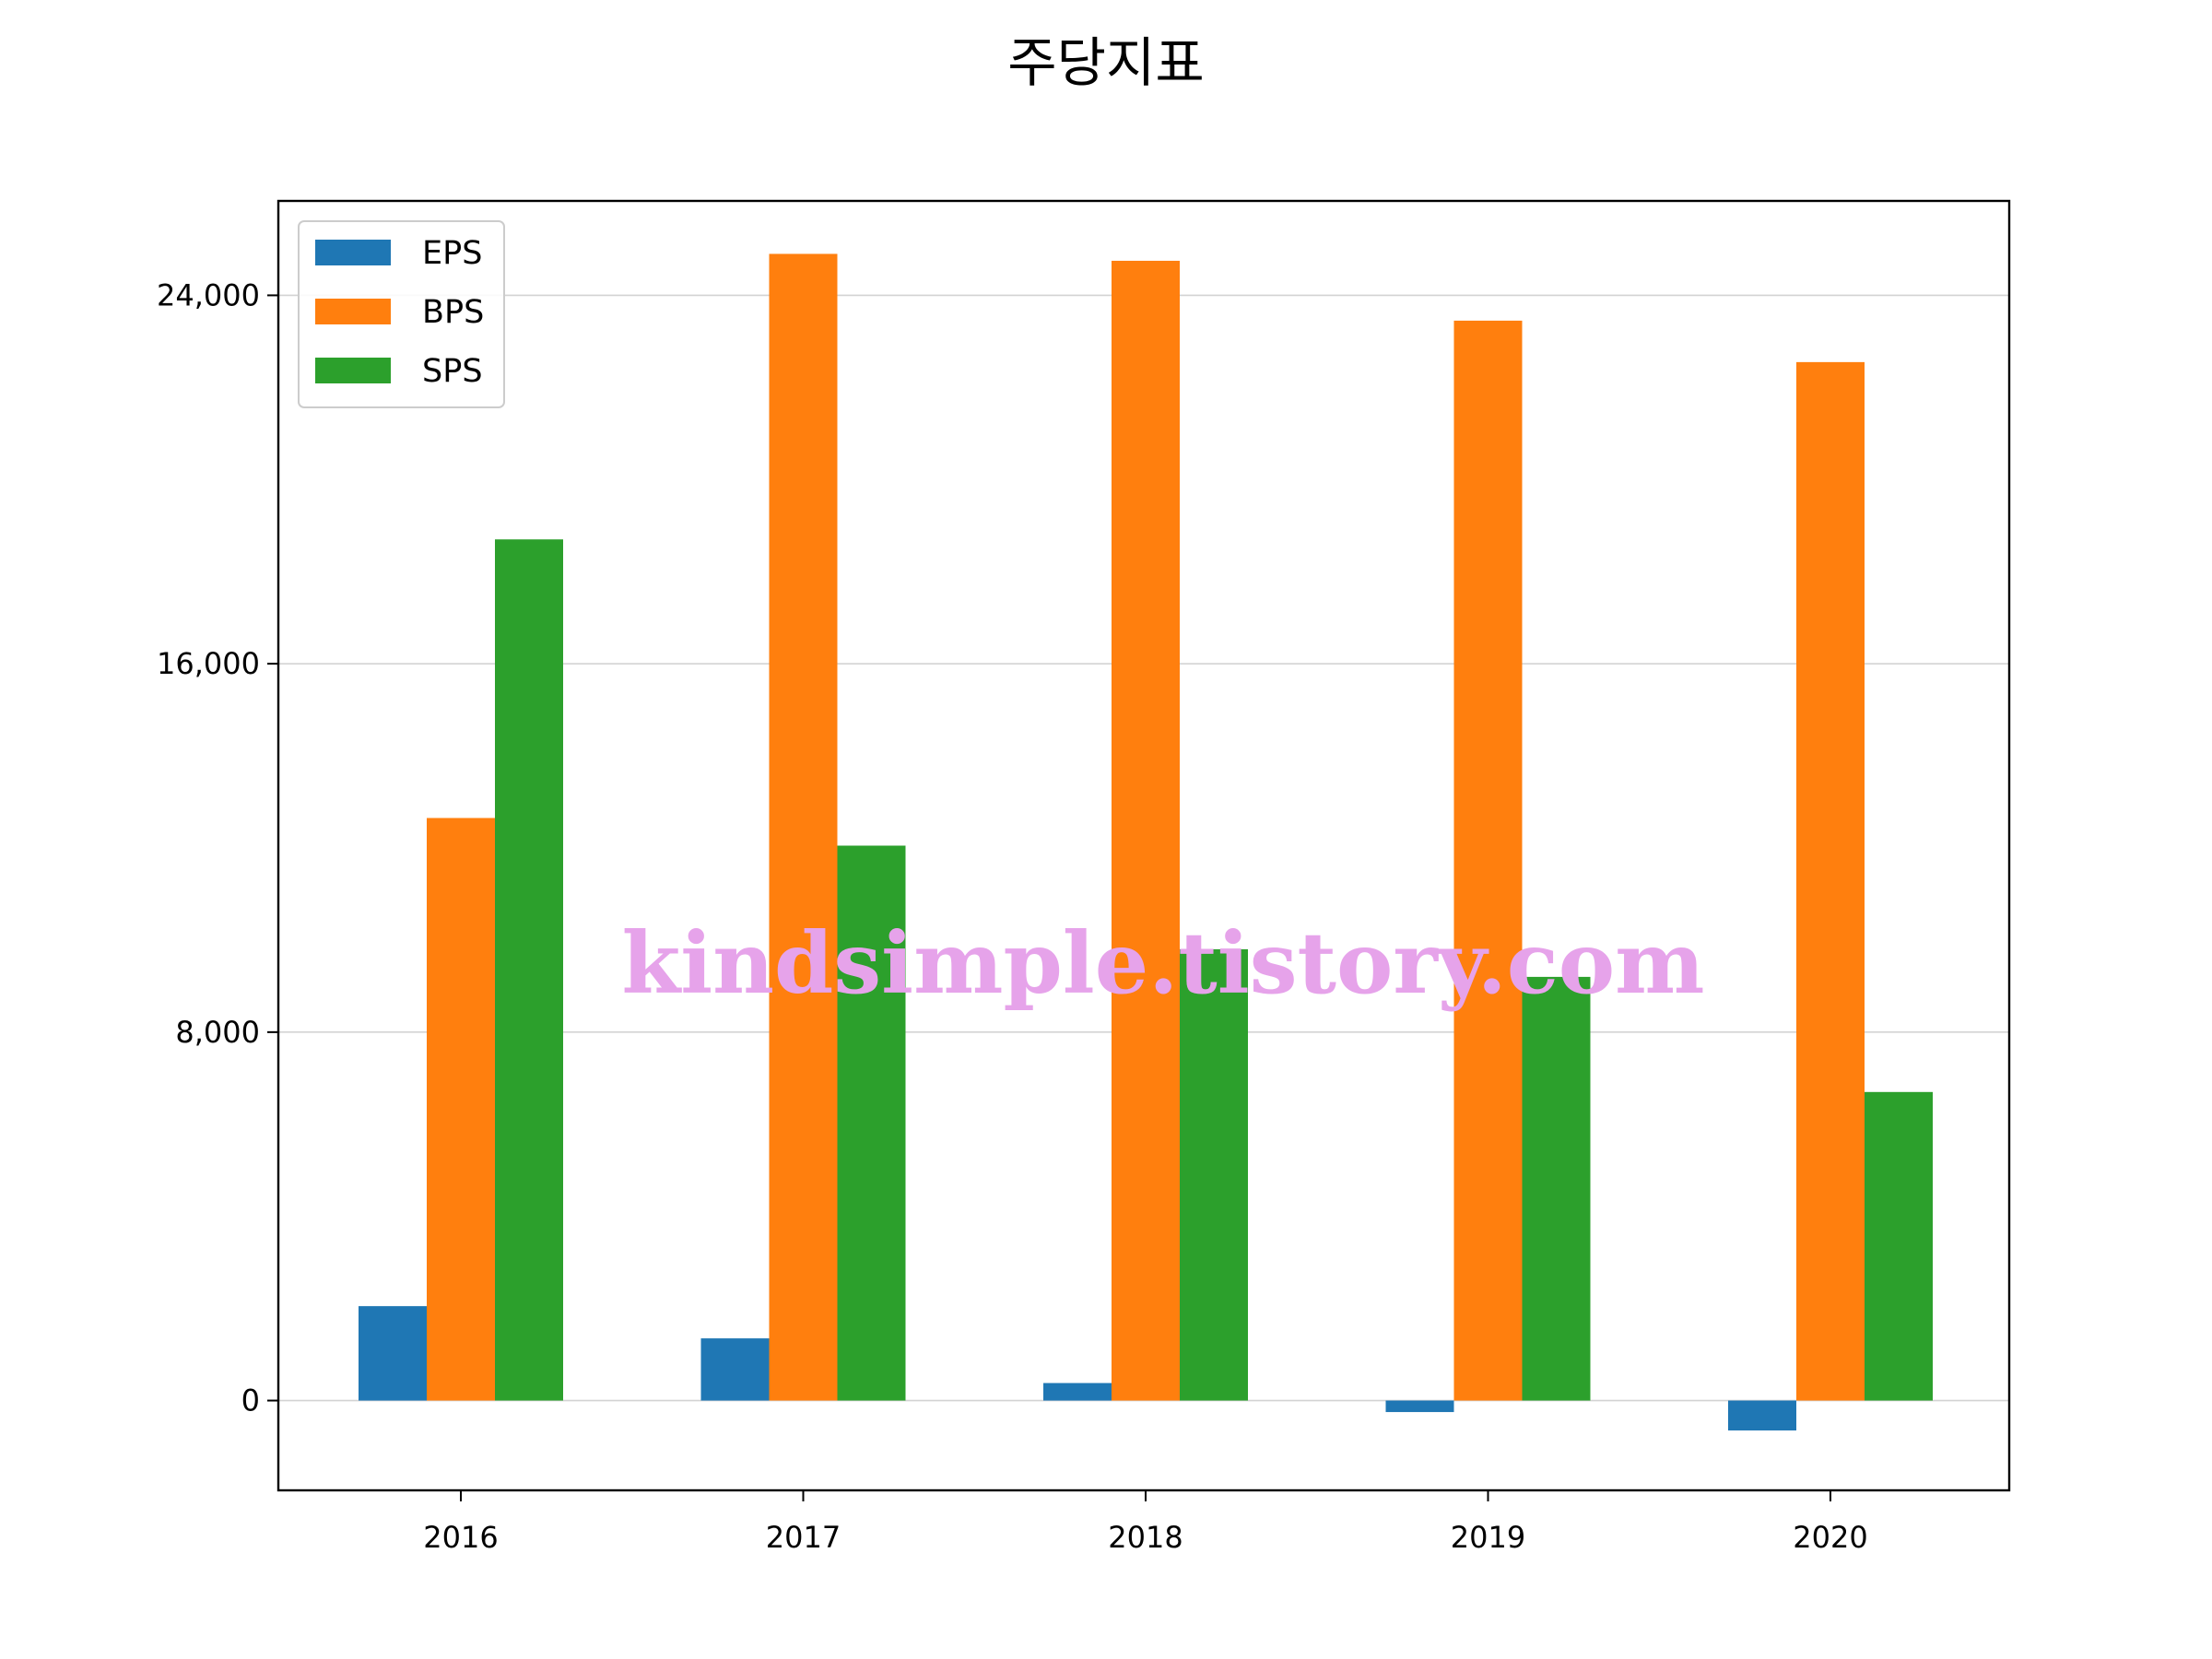 The width and height of the screenshot is (2212, 1659). Describe the element at coordinates (871, 1123) in the screenshot. I see `bar-sps-2017` at that location.